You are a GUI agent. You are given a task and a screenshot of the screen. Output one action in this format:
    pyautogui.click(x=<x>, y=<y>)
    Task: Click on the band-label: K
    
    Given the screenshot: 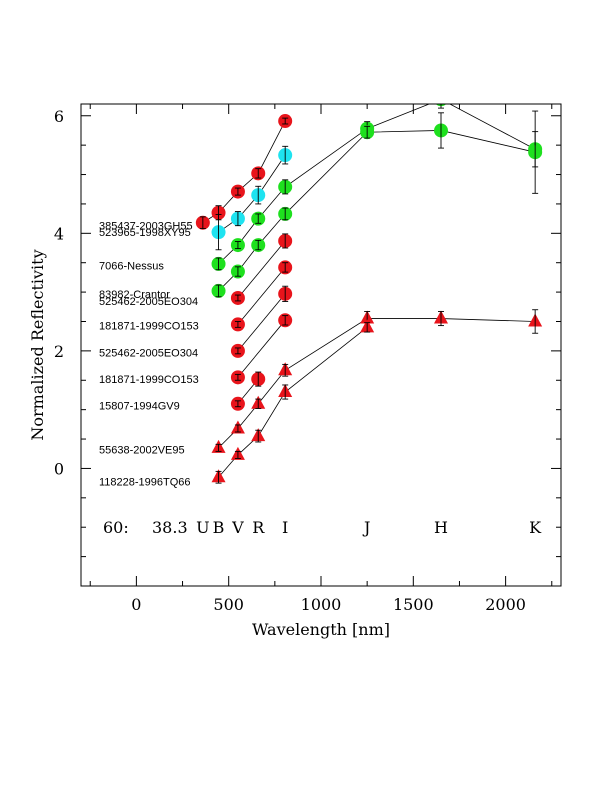 What is the action you would take?
    pyautogui.click(x=535, y=527)
    